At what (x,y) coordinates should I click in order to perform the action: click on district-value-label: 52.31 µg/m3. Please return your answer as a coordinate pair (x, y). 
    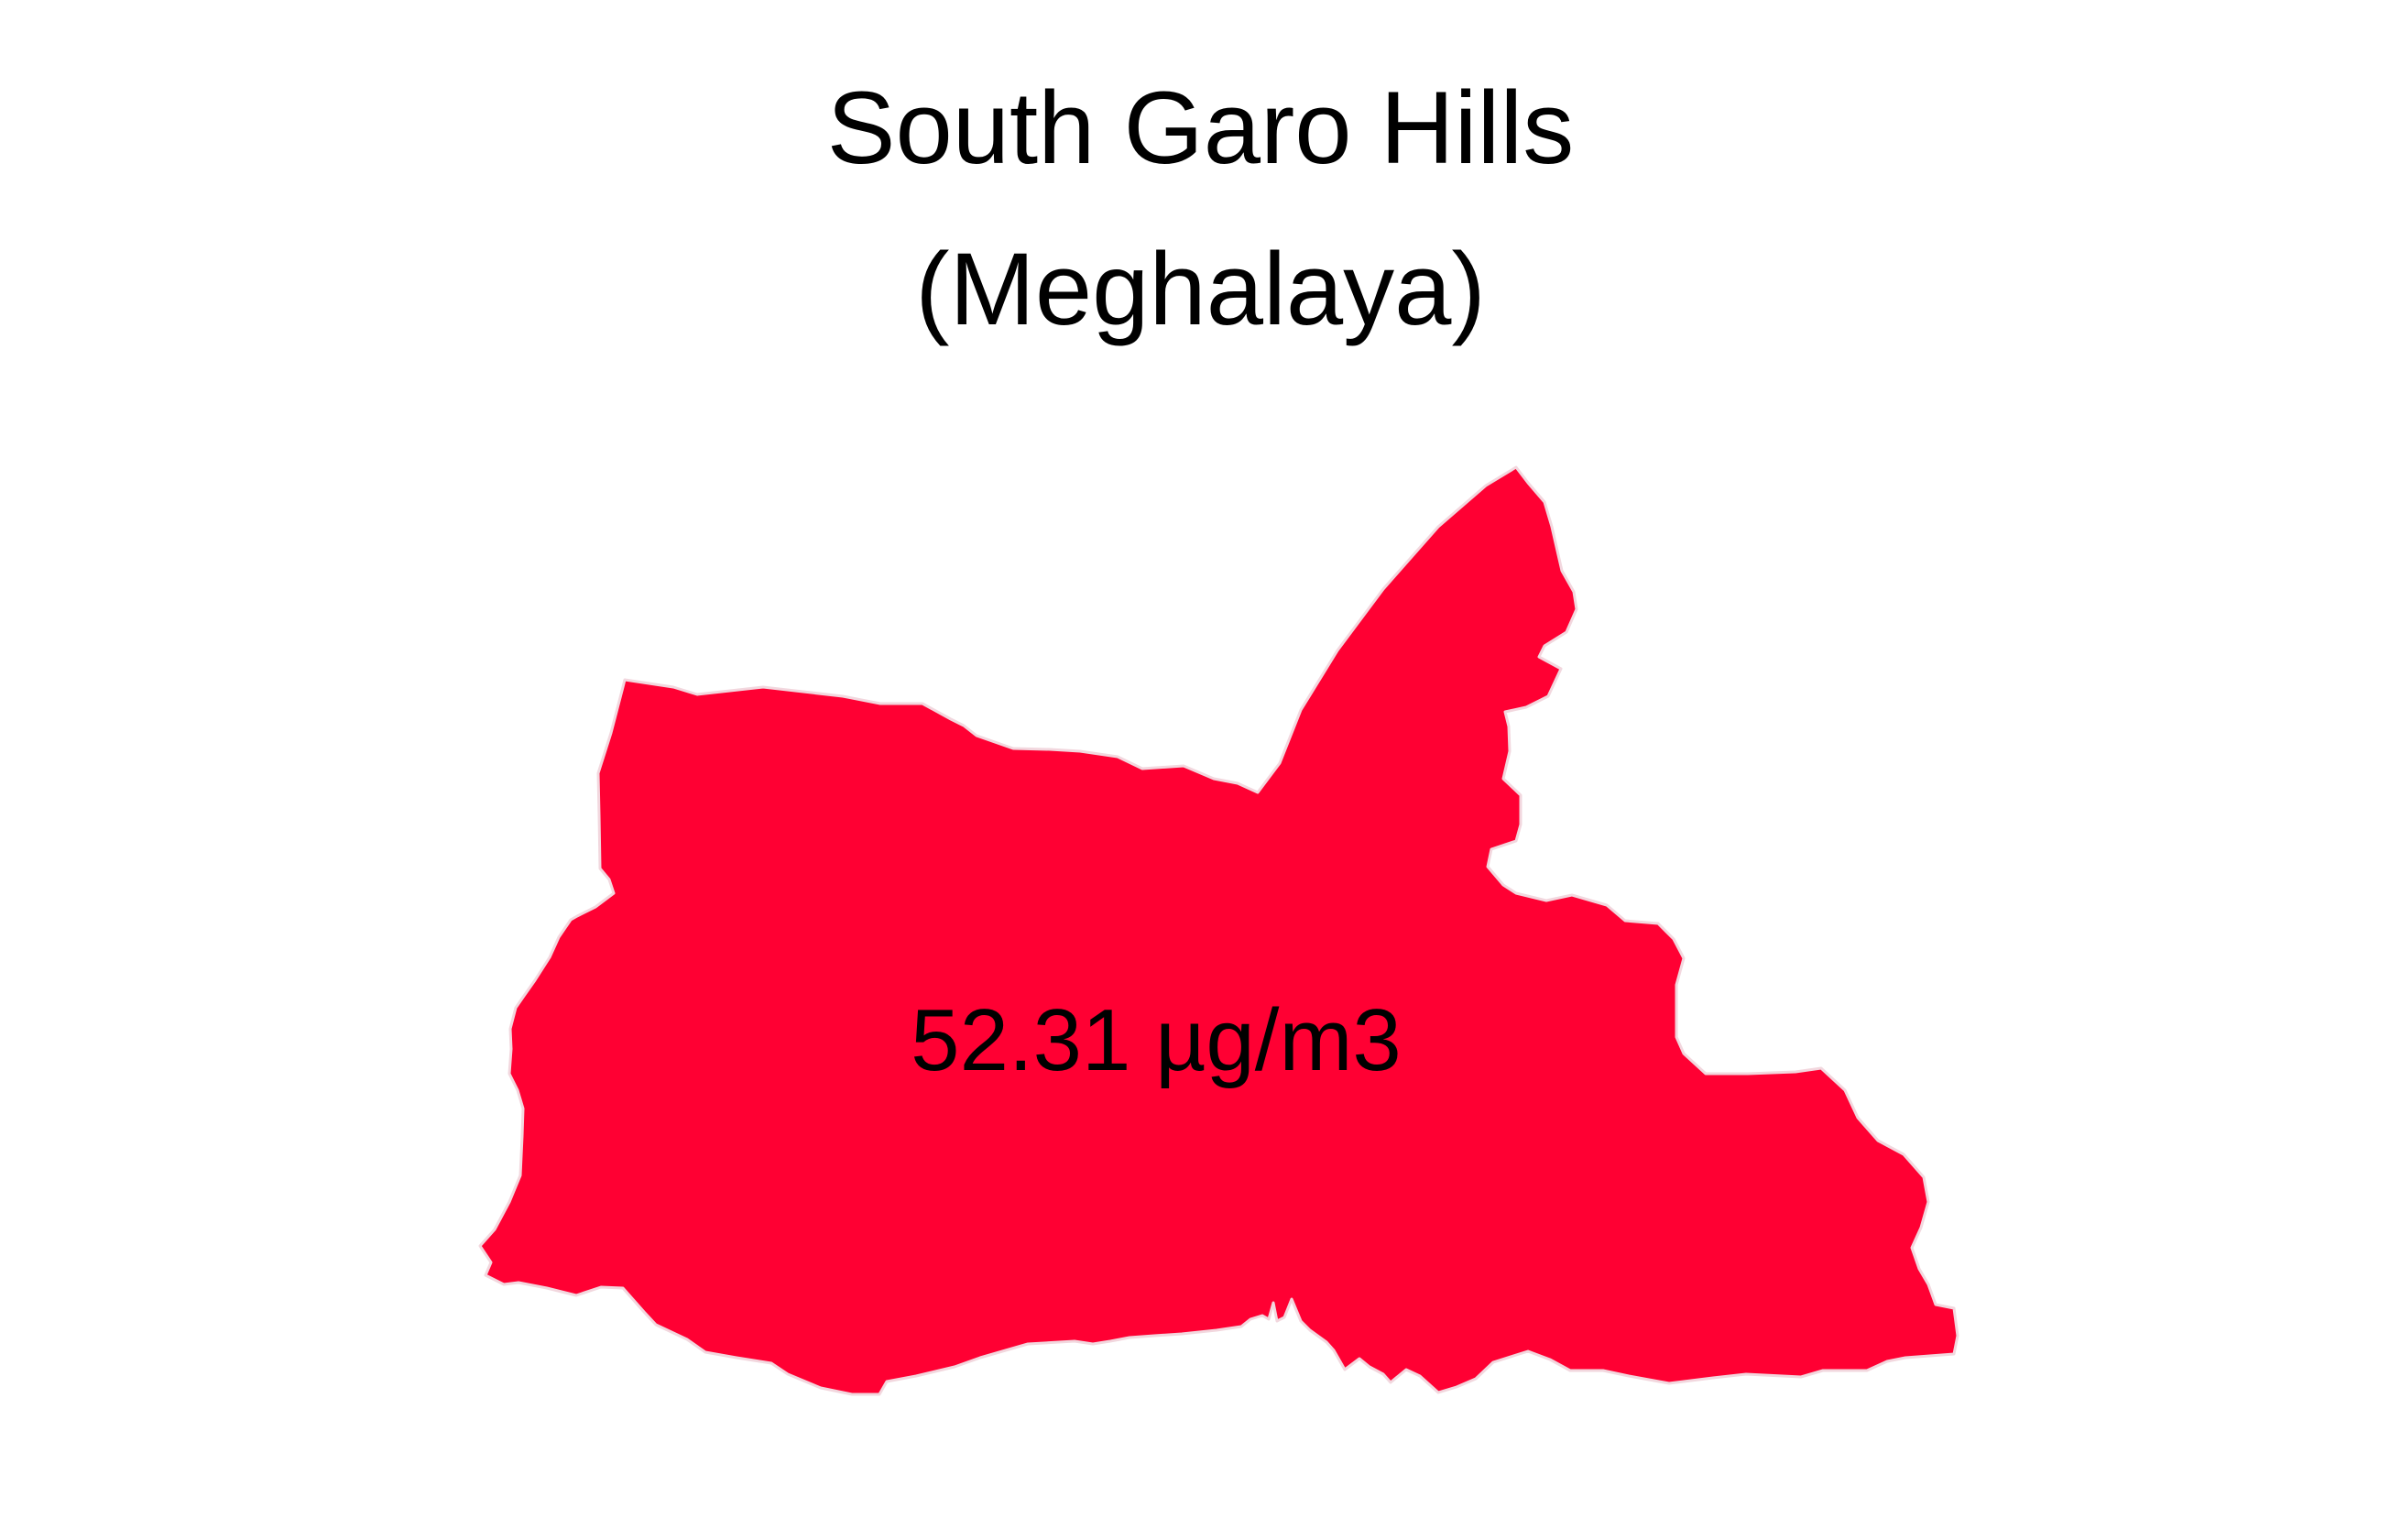
    Looking at the image, I should click on (1156, 1040).